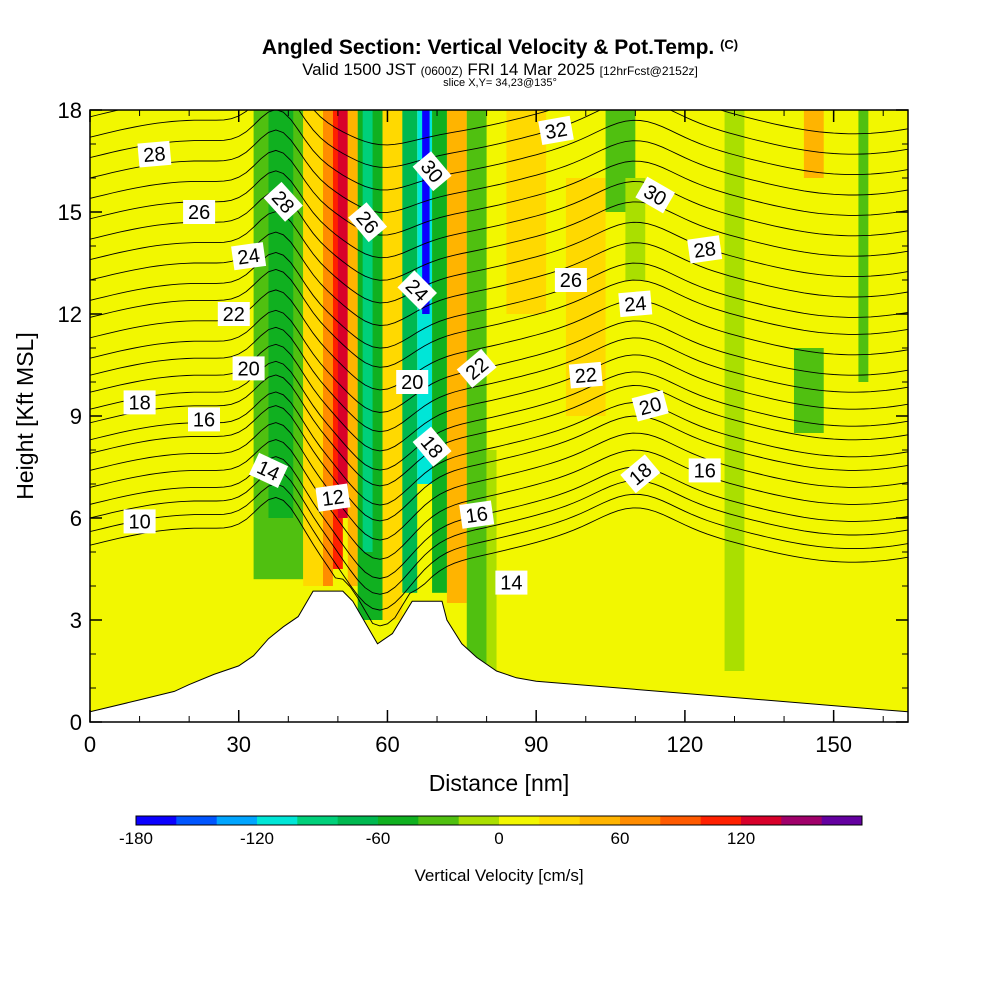 This screenshot has width=1000, height=1000. Describe the element at coordinates (500, 83) in the screenshot. I see `slice-info: slice X,Y= 34,23@135°` at that location.